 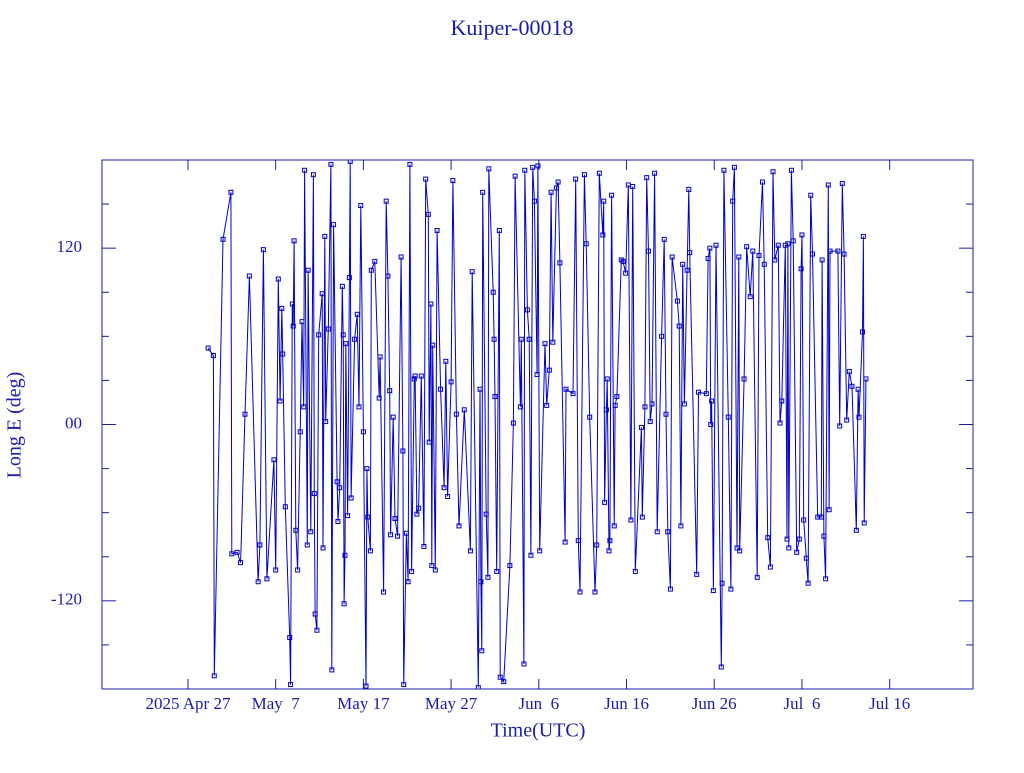 I want to click on x-axis-label: Time(UTC), so click(x=538, y=731).